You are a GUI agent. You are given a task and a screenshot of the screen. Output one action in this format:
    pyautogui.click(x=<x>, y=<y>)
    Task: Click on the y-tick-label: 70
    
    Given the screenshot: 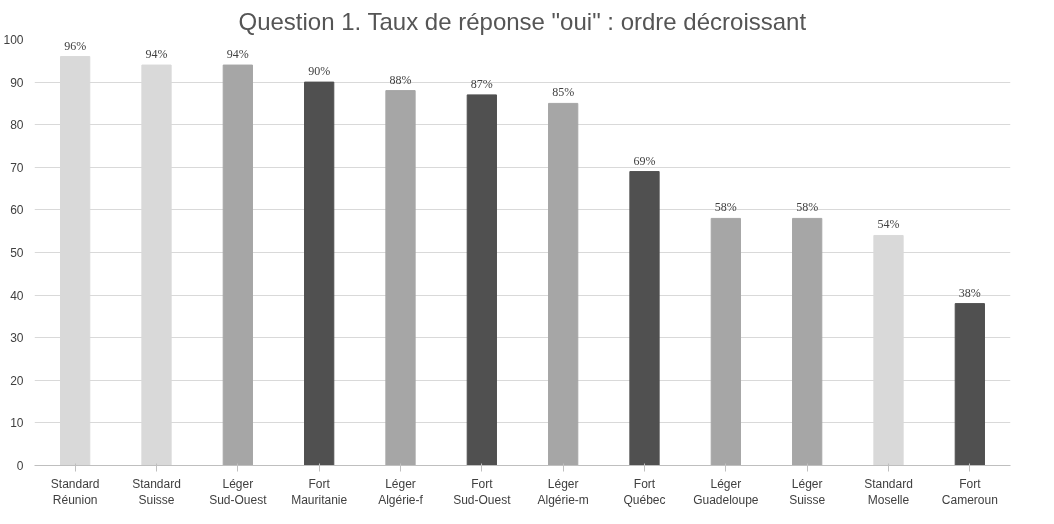 What is the action you would take?
    pyautogui.click(x=17, y=167)
    